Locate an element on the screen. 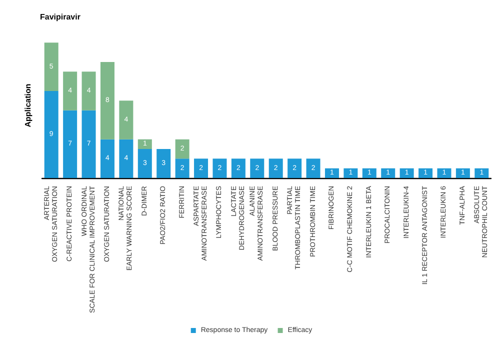 The width and height of the screenshot is (503, 347). chart-title: Favipiravir is located at coordinates (60, 17).